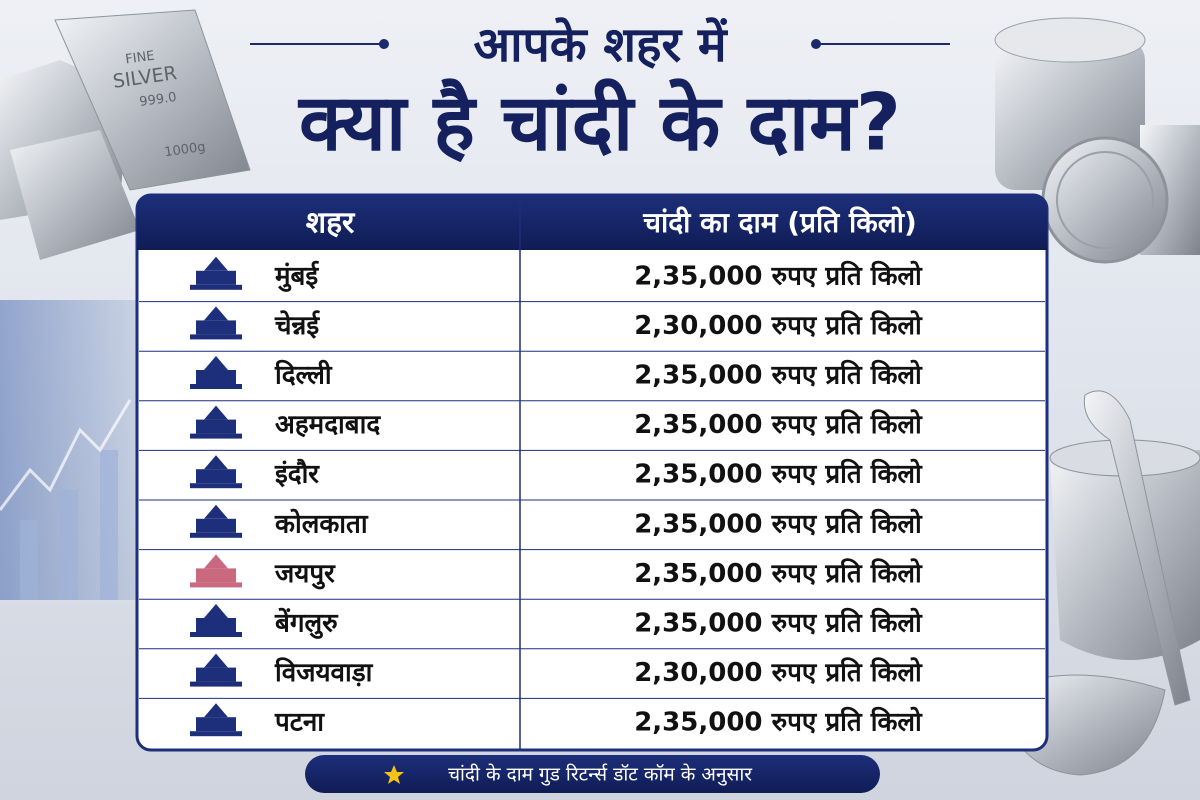 The width and height of the screenshot is (1200, 800). I want to click on city-name: पटना, so click(299, 723).